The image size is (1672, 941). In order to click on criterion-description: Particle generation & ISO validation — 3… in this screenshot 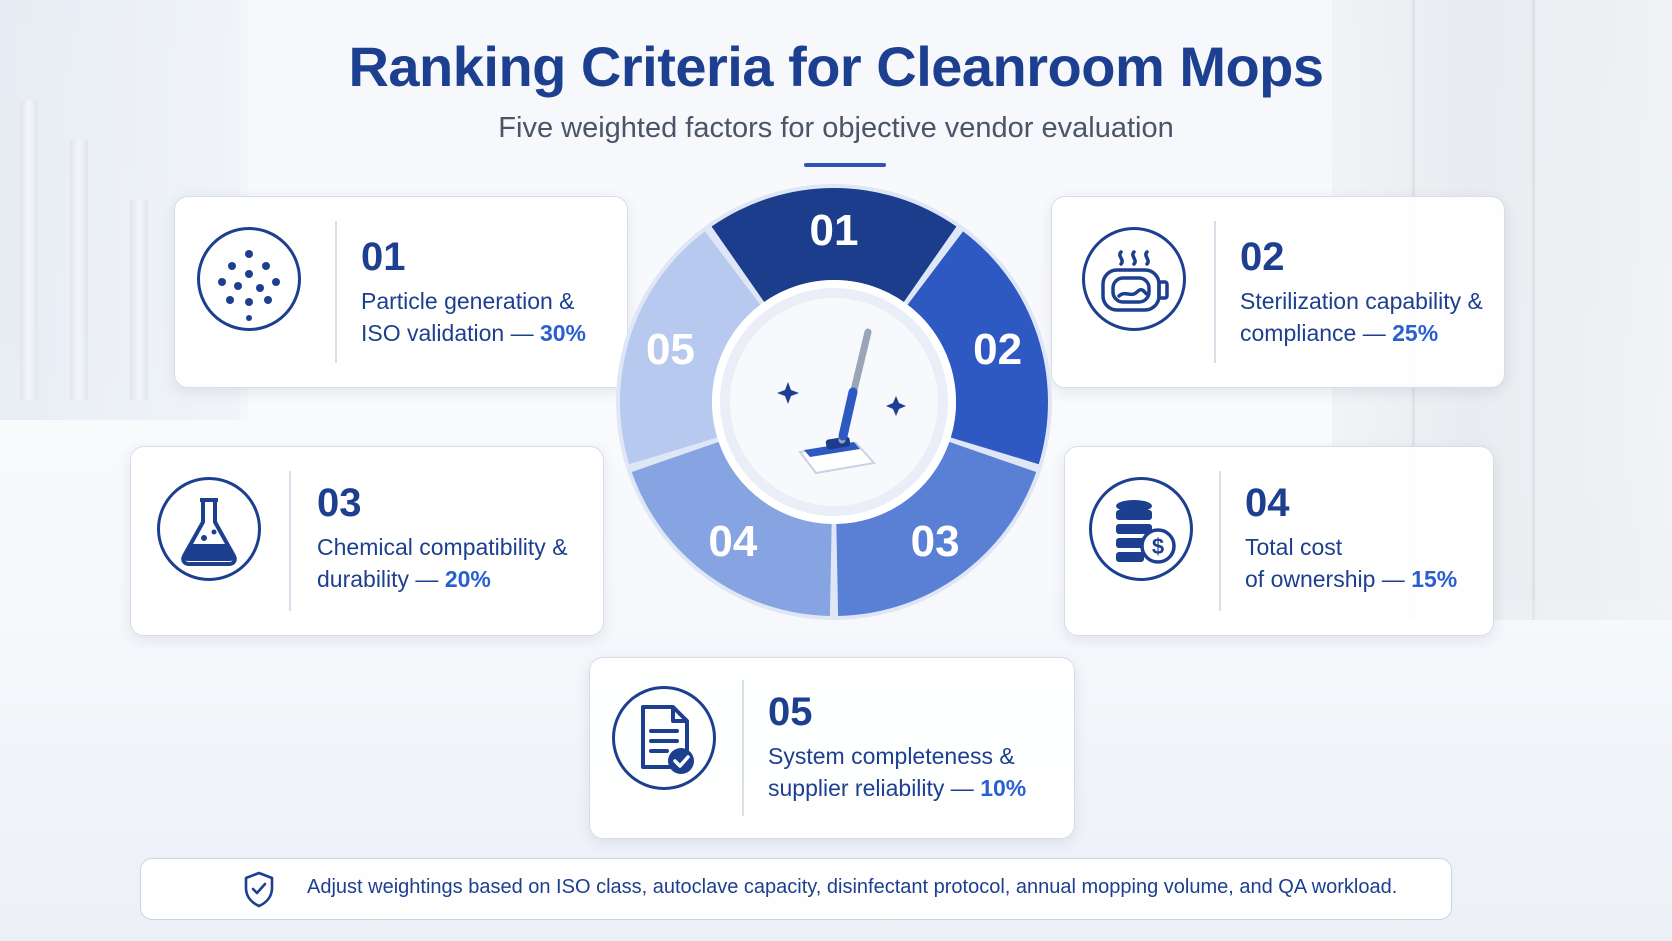, I will do `click(474, 317)`.